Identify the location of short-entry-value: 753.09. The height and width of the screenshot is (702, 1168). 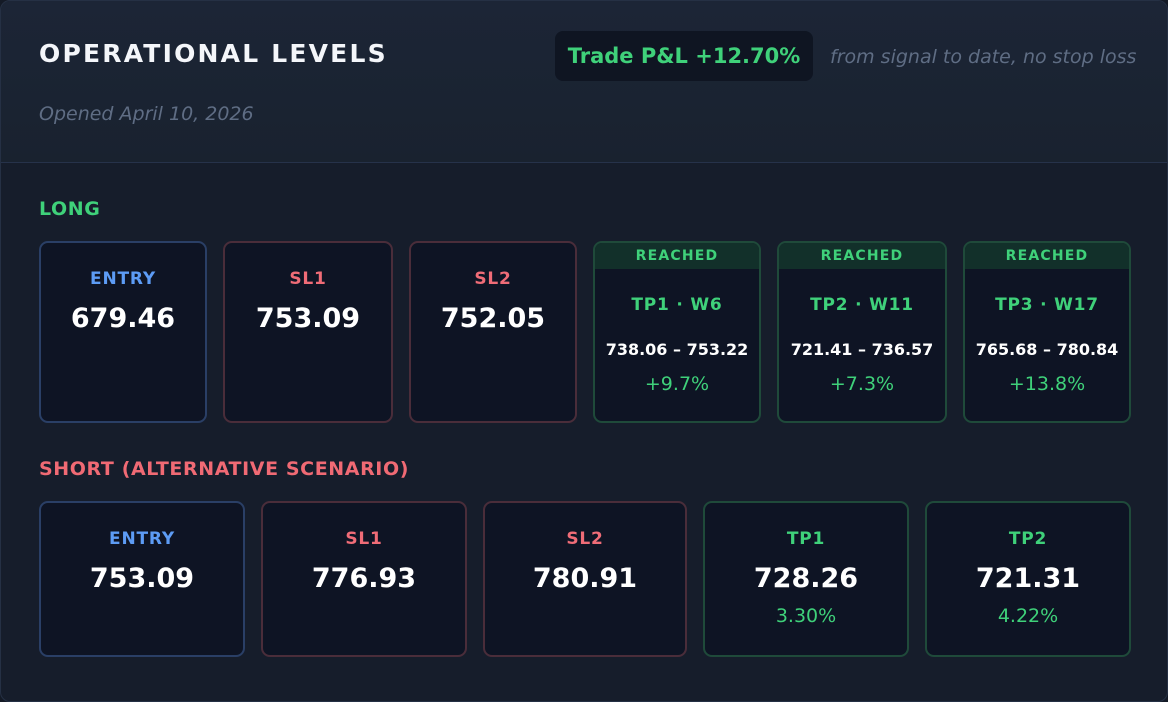
(142, 578).